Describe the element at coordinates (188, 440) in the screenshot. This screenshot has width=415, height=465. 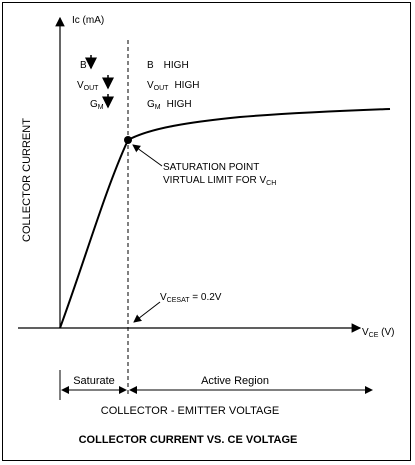
I see `diagram-title: COLLECTOR CURRENT VS. CE VOLTAGE` at that location.